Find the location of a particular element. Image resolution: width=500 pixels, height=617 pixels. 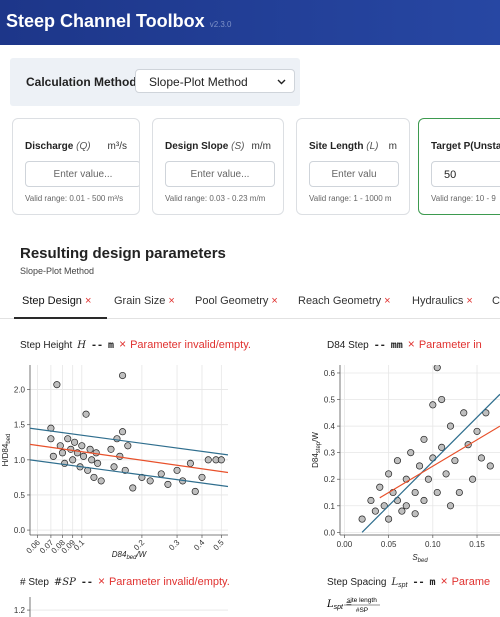

tab: Step Design × is located at coordinates (56, 301).